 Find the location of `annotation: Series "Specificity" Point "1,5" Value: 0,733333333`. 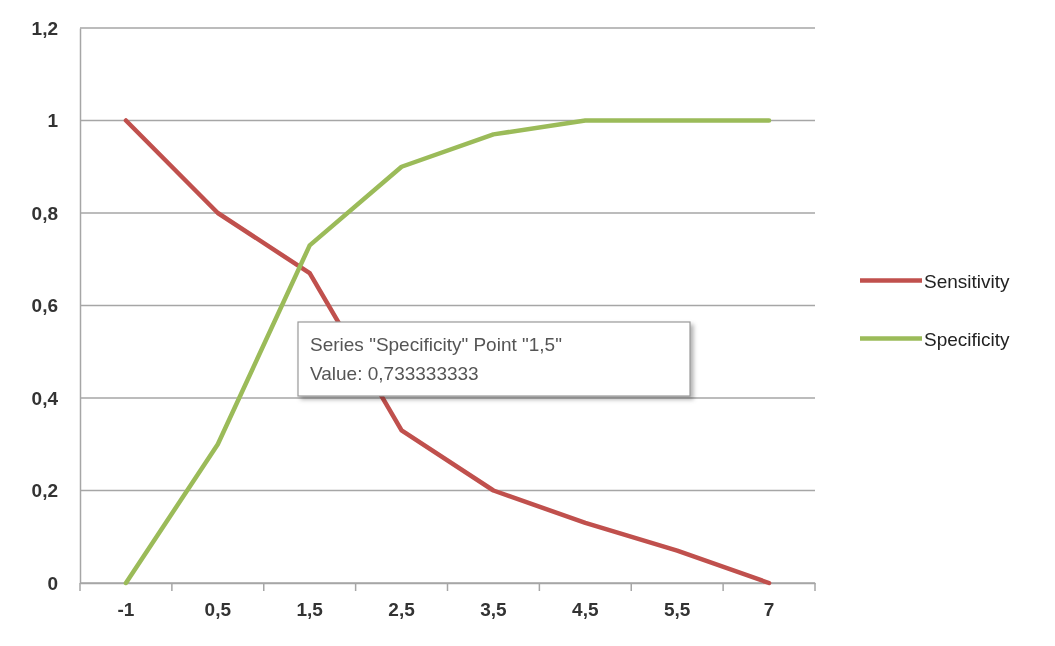

annotation: Series "Specificity" Point "1,5" Value: 0,733333333 is located at coordinates (436, 359).